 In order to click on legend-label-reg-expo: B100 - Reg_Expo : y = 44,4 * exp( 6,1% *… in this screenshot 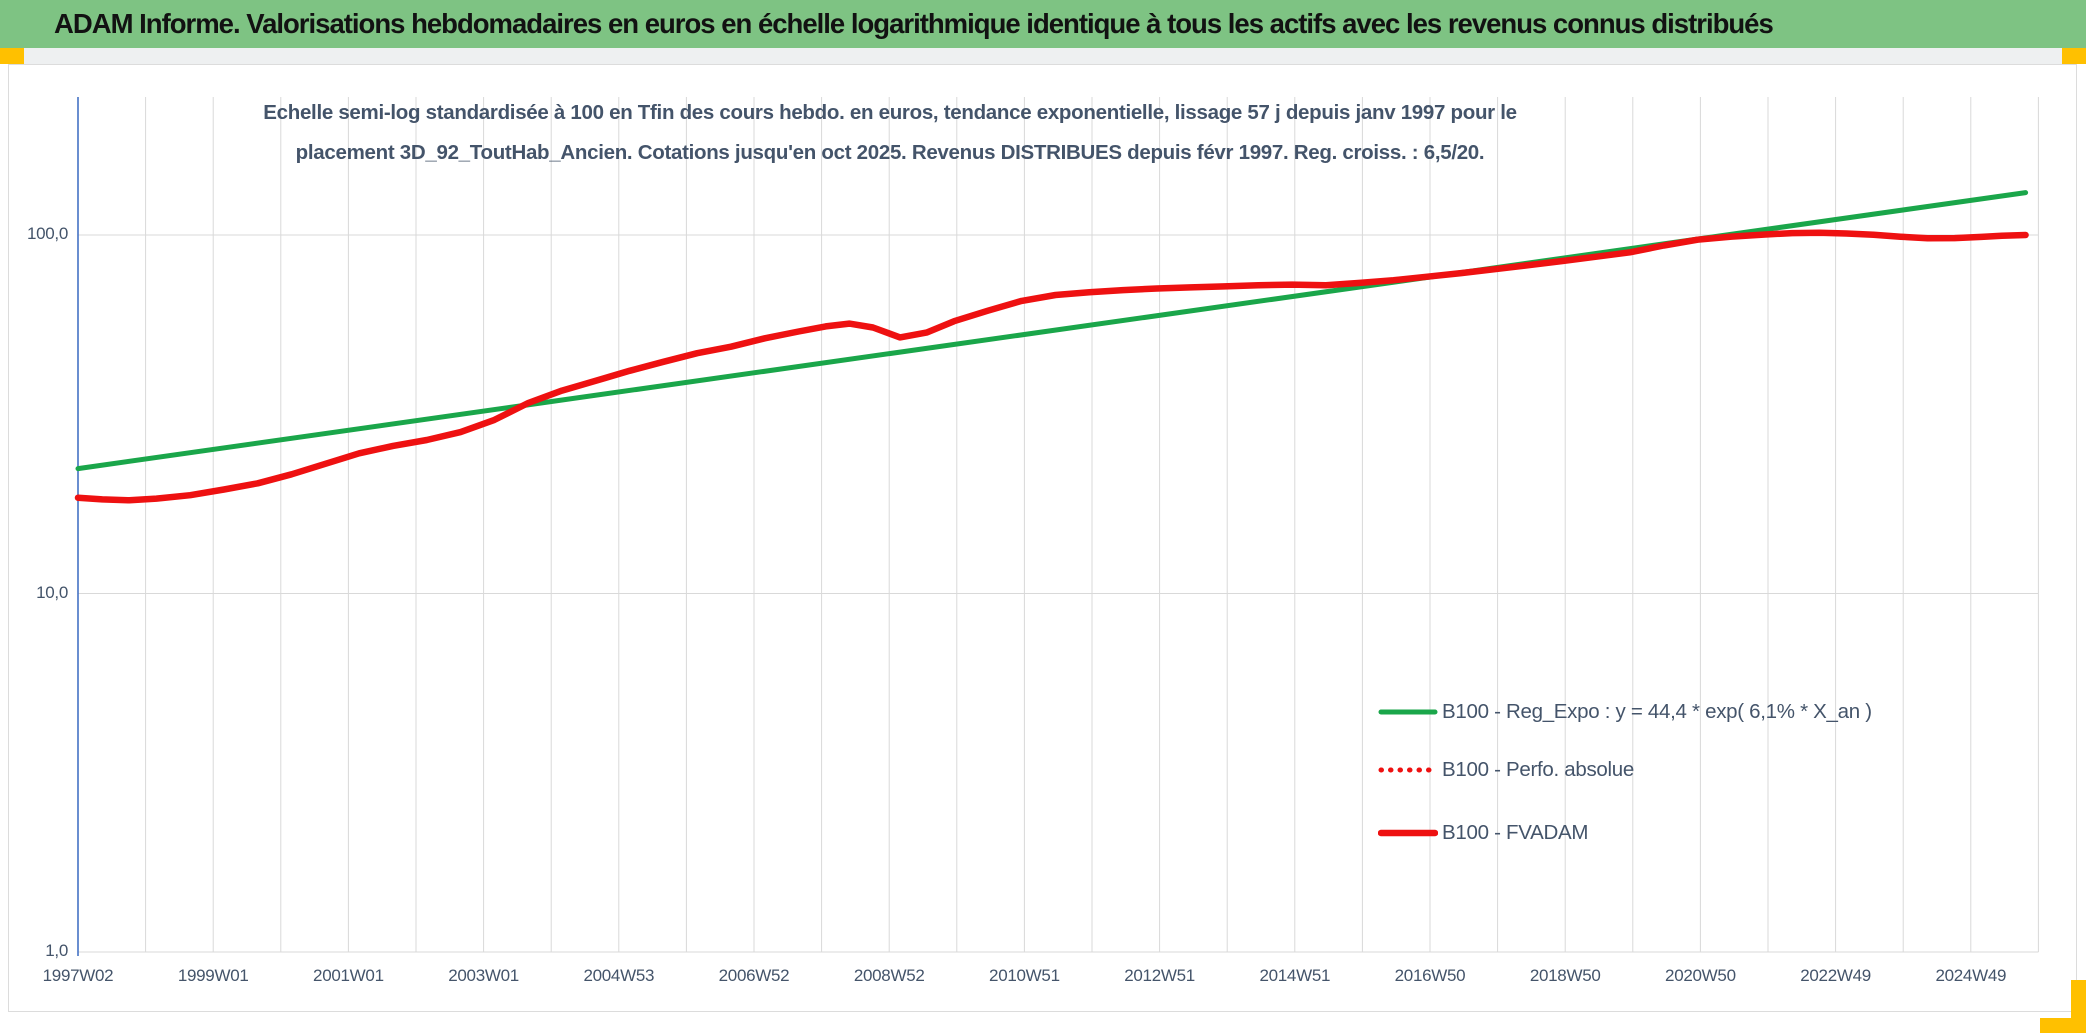, I will do `click(1657, 711)`.